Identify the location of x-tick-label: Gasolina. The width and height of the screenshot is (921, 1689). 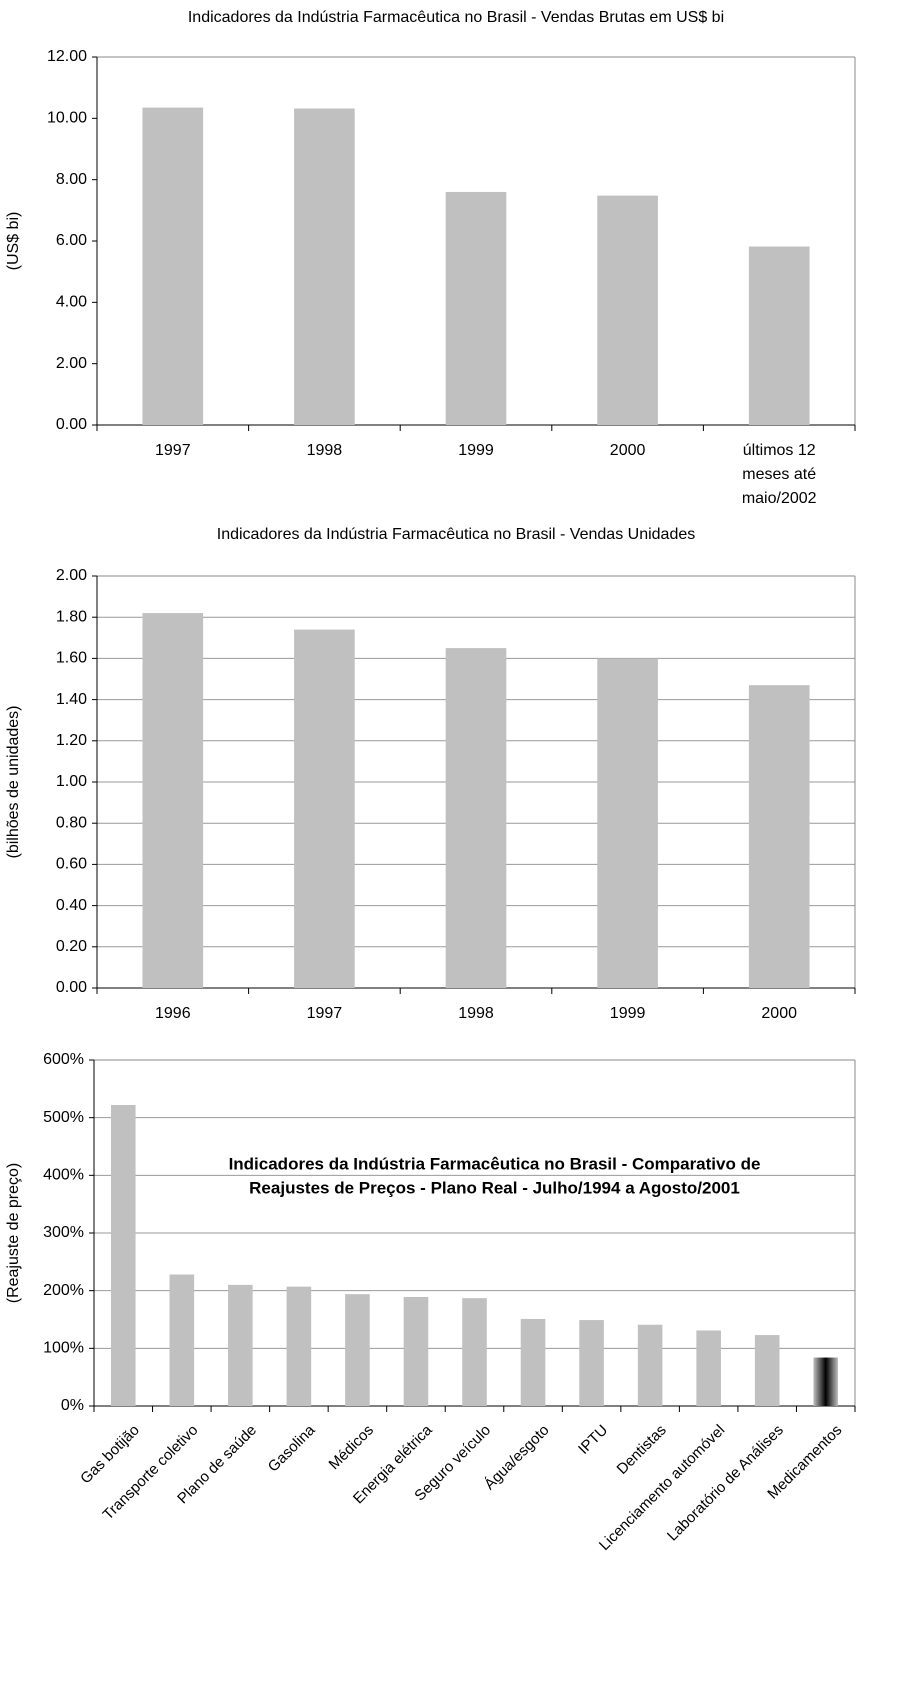
(292, 1448).